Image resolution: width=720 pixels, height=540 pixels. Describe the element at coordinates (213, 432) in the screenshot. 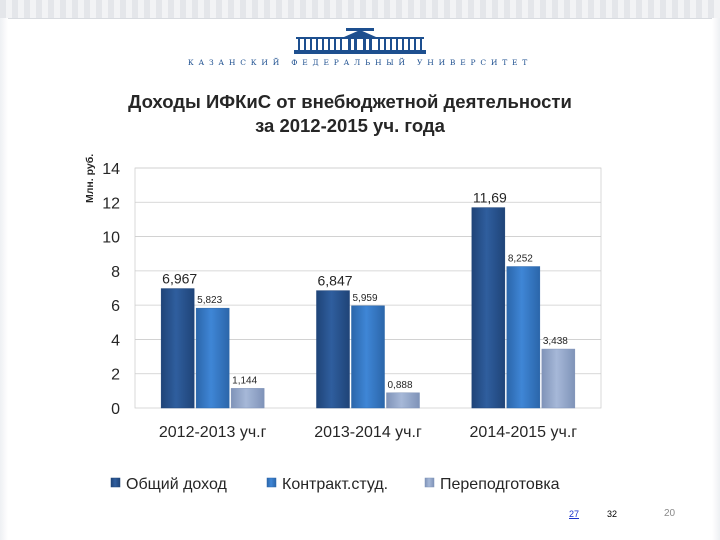

I see `x-tick-label: 2012-2013 уч.г` at that location.